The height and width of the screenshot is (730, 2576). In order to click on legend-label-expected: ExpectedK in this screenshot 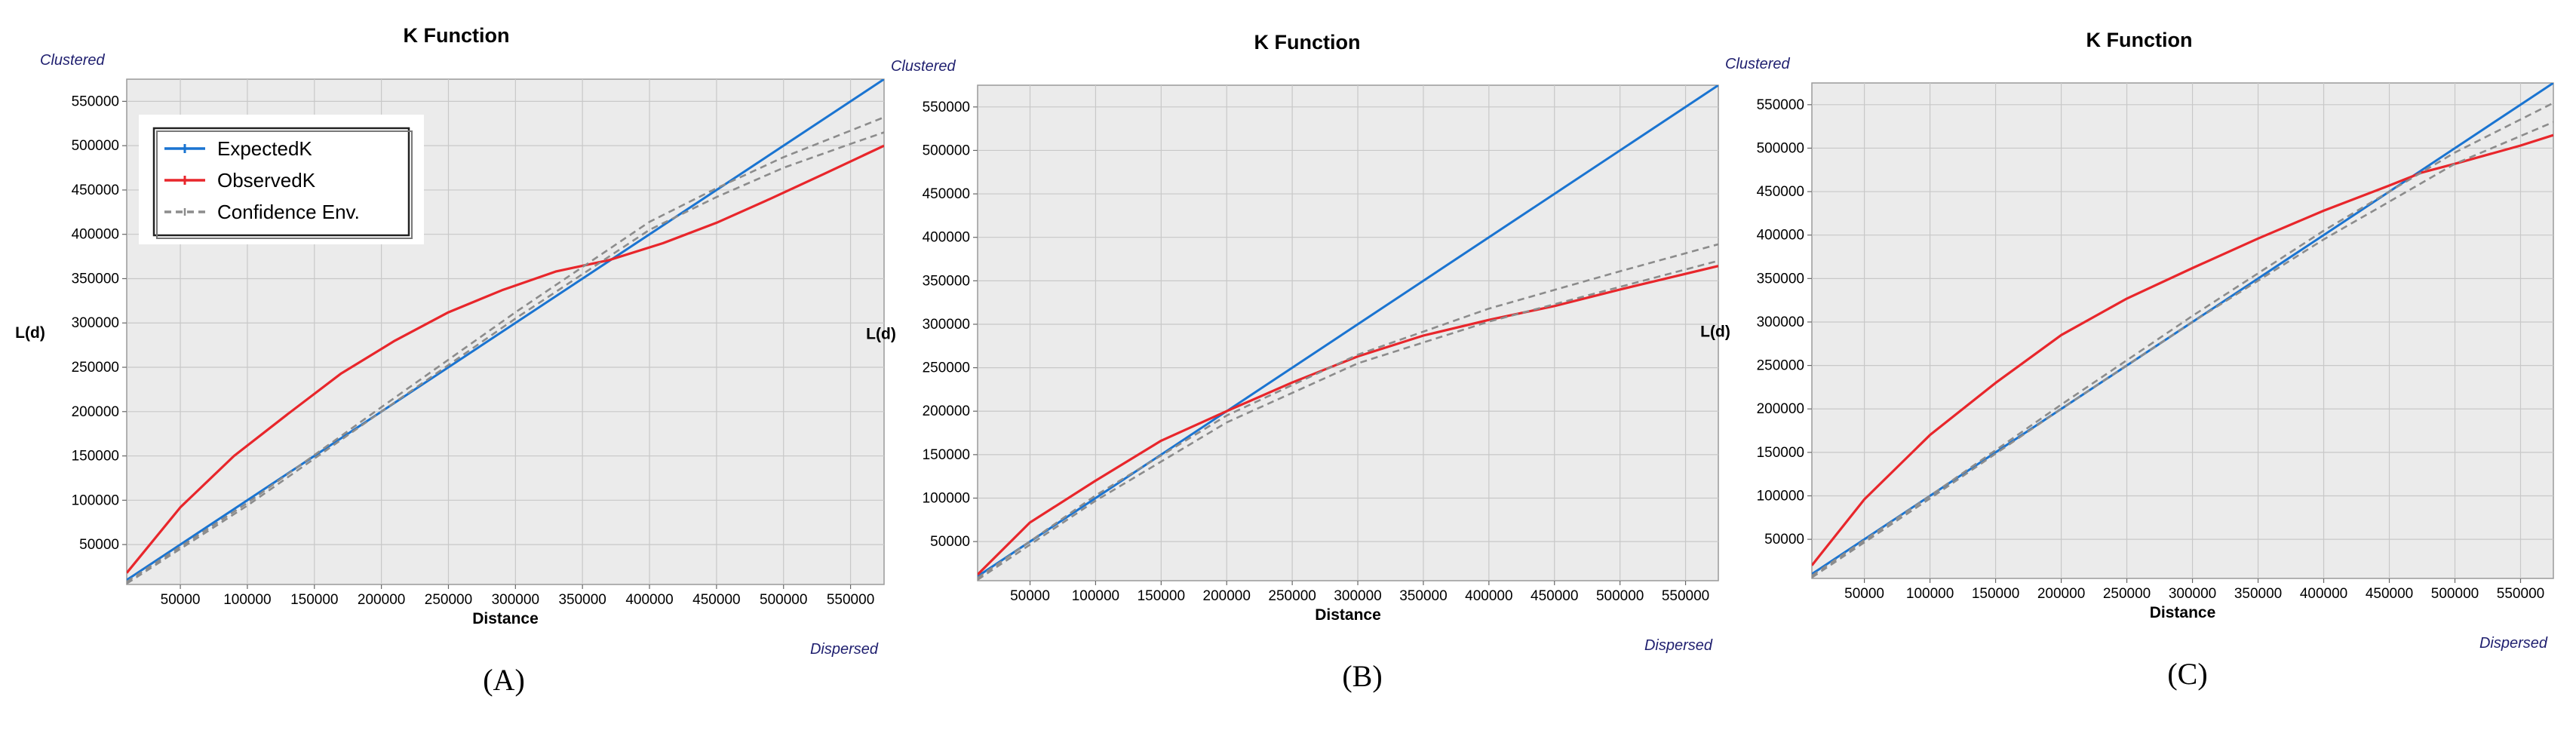, I will do `click(264, 148)`.